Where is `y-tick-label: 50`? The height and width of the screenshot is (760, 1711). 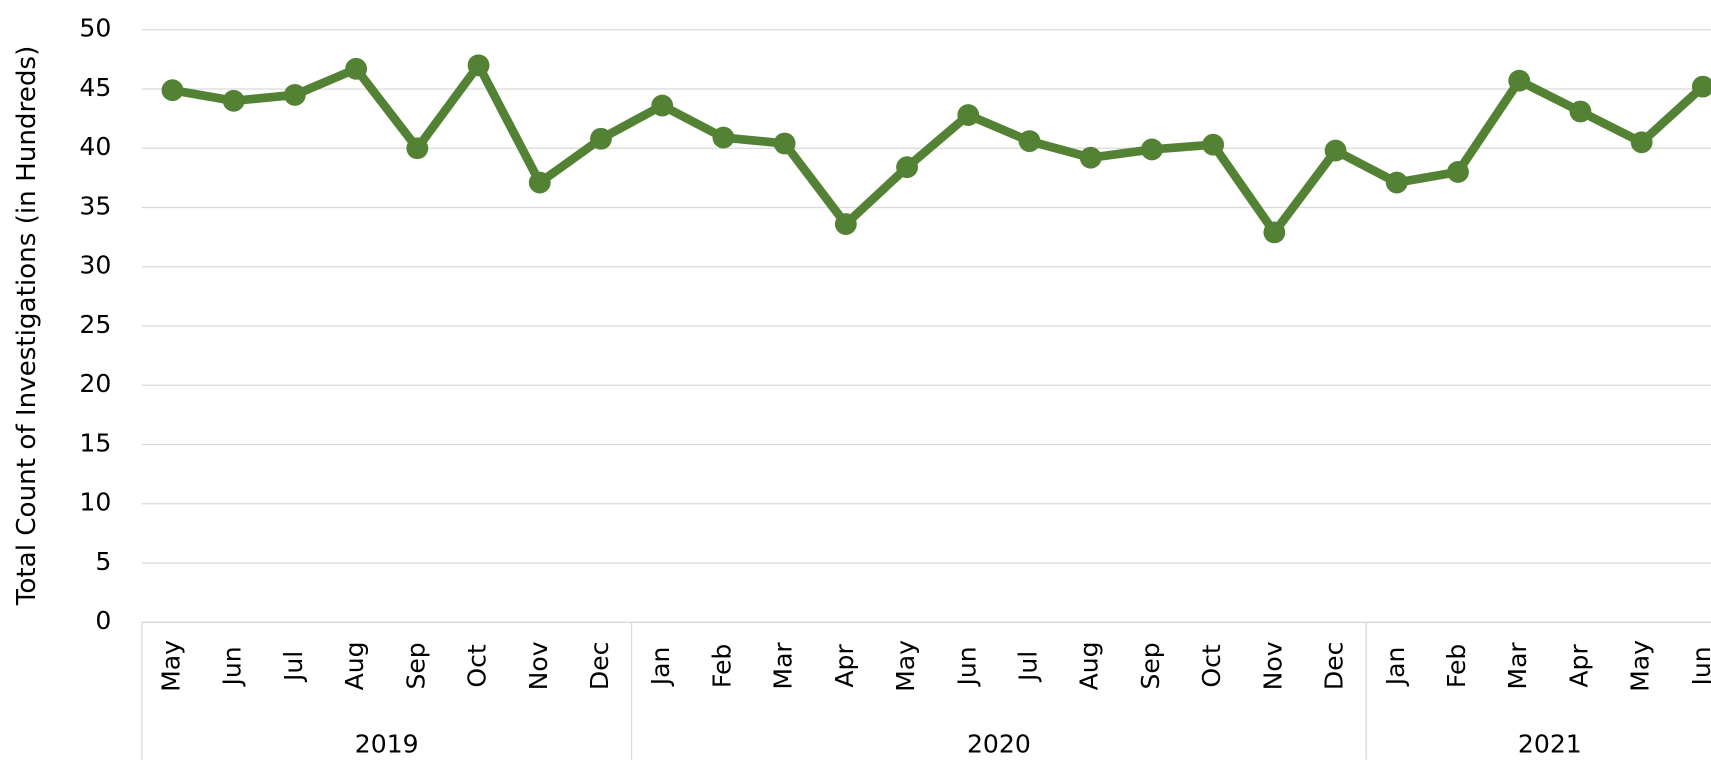
y-tick-label: 50 is located at coordinates (95, 28).